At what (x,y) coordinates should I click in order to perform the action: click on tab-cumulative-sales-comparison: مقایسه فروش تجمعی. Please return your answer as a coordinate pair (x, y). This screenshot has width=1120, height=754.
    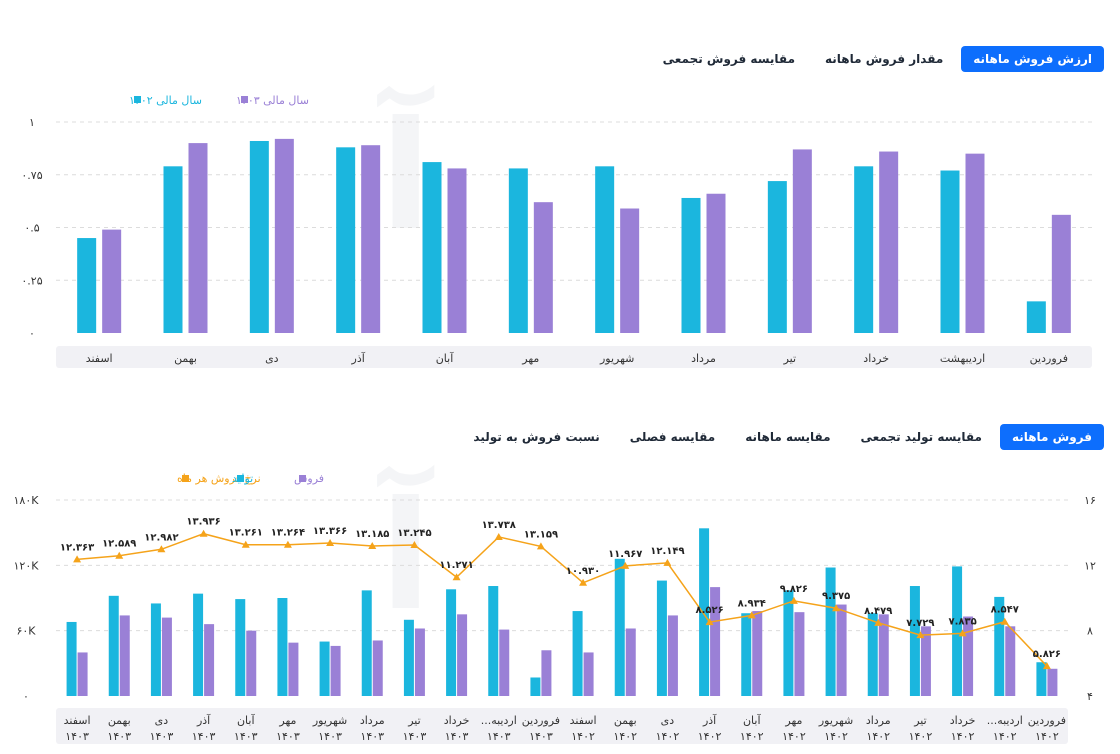
    Looking at the image, I should click on (729, 59).